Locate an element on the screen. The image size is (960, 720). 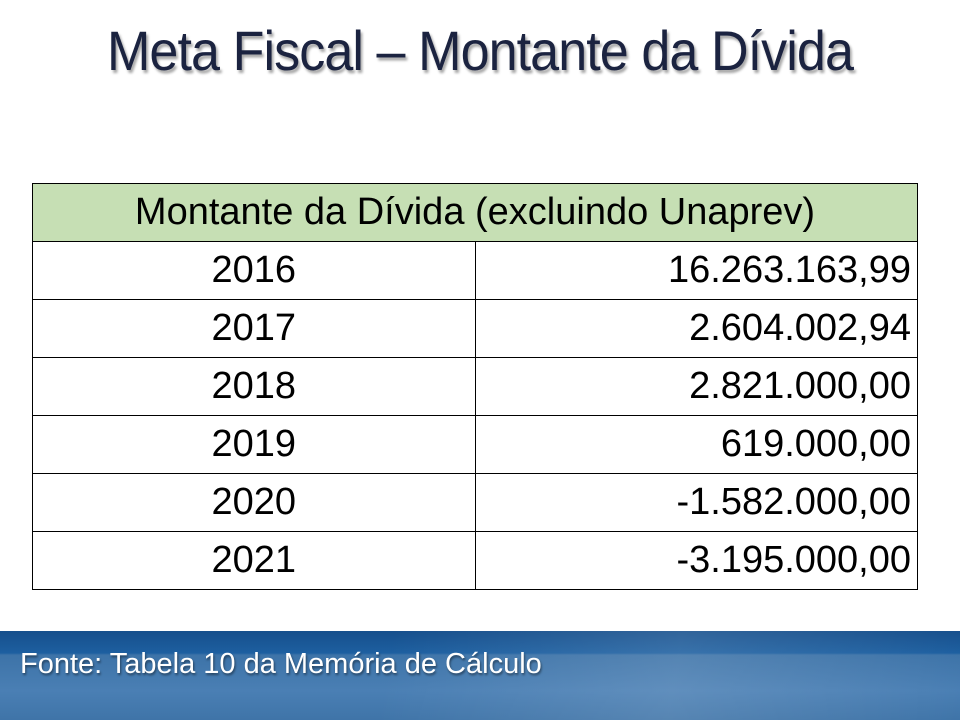
table-row: 2016 16.263.163,99 is located at coordinates (475, 270).